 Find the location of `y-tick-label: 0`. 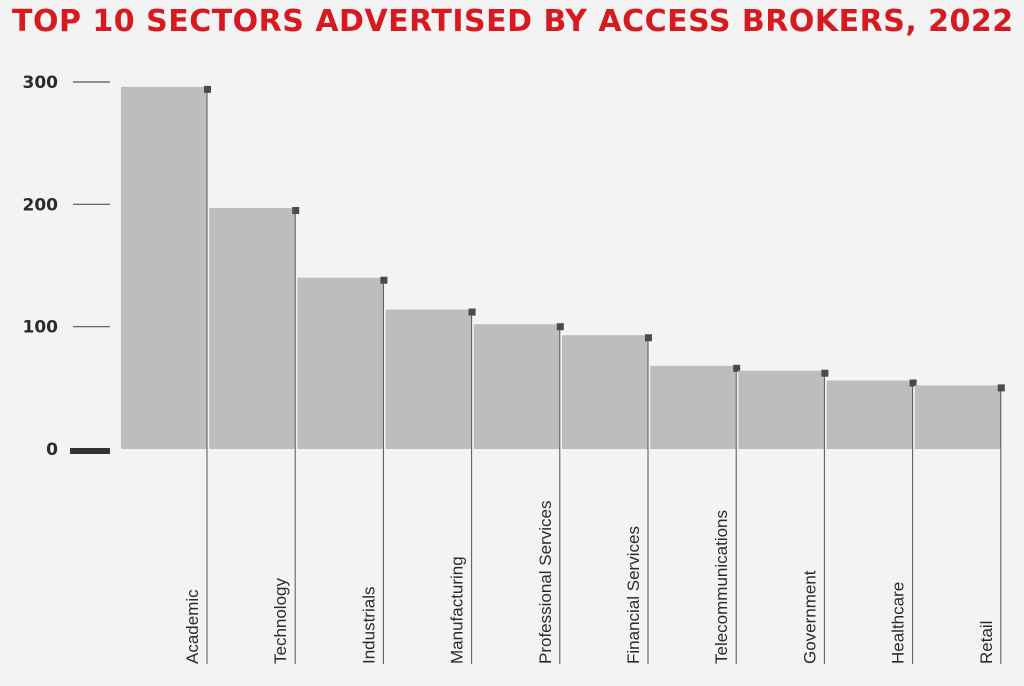

y-tick-label: 0 is located at coordinates (52, 450).